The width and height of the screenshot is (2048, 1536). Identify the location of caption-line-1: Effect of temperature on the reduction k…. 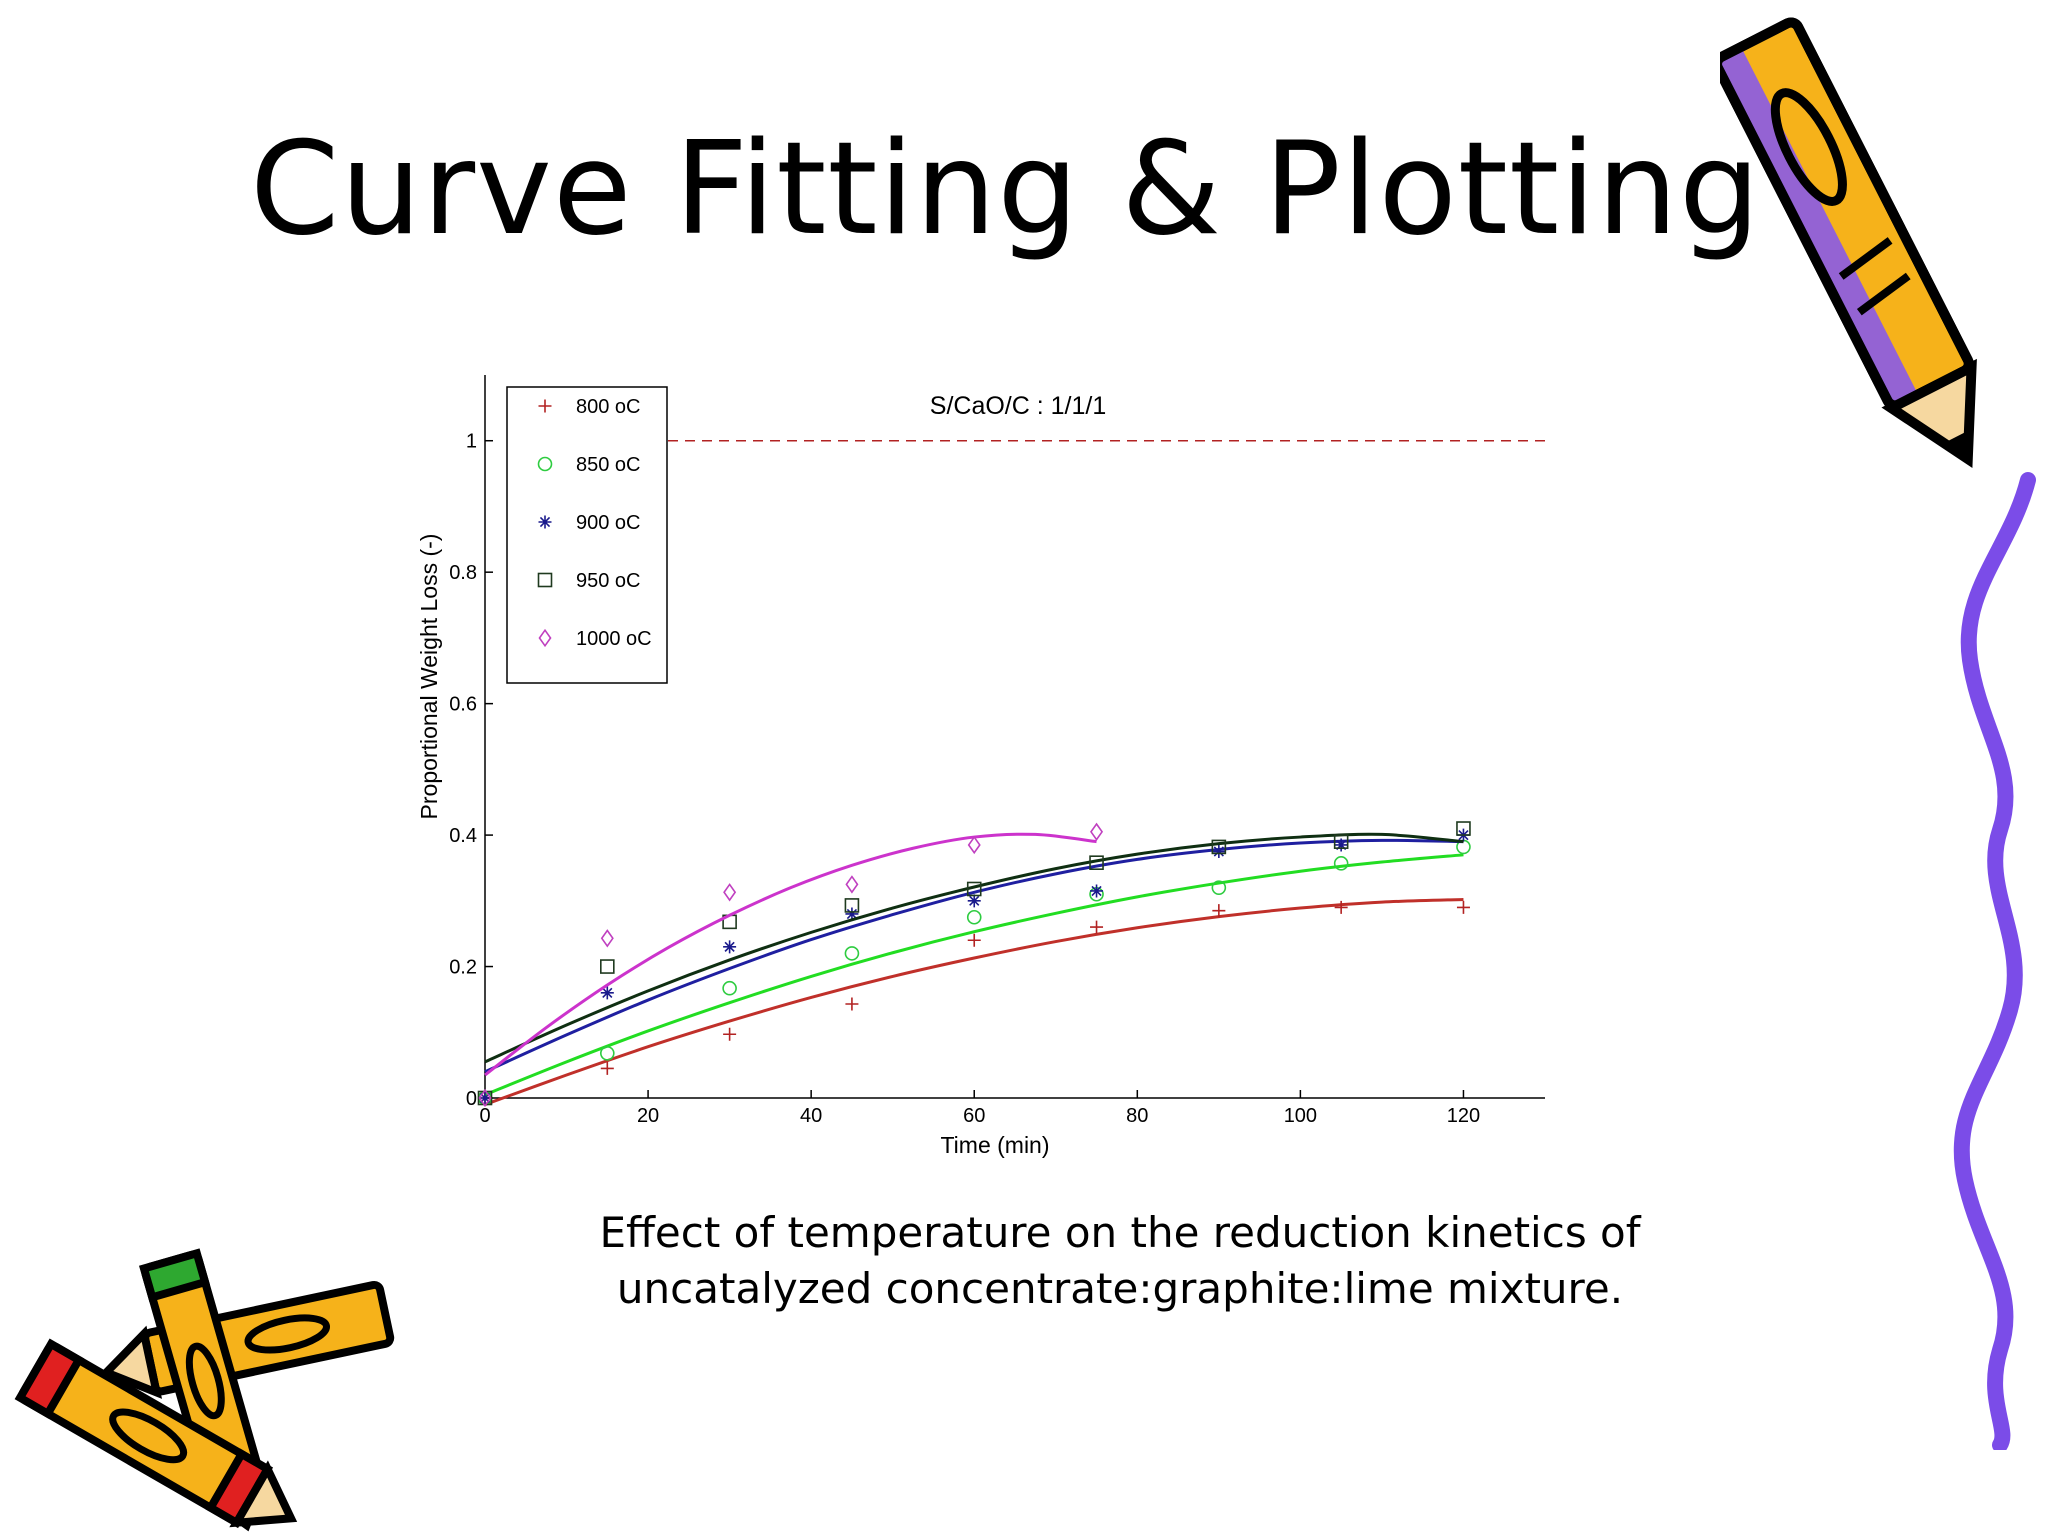
(1120, 1232).